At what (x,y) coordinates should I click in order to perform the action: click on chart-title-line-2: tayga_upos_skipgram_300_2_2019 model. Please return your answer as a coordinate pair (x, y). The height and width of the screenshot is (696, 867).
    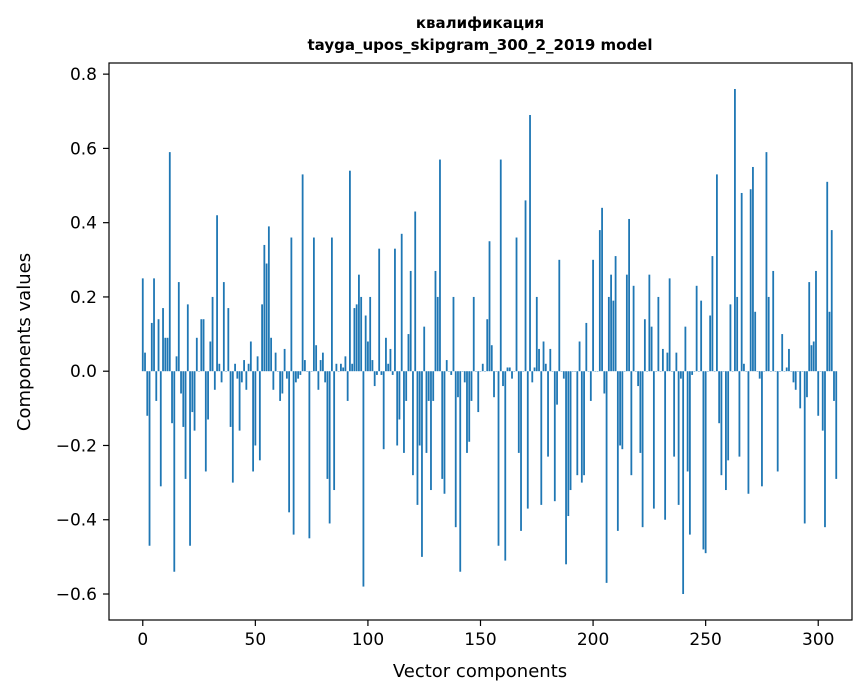
    Looking at the image, I should click on (480, 45).